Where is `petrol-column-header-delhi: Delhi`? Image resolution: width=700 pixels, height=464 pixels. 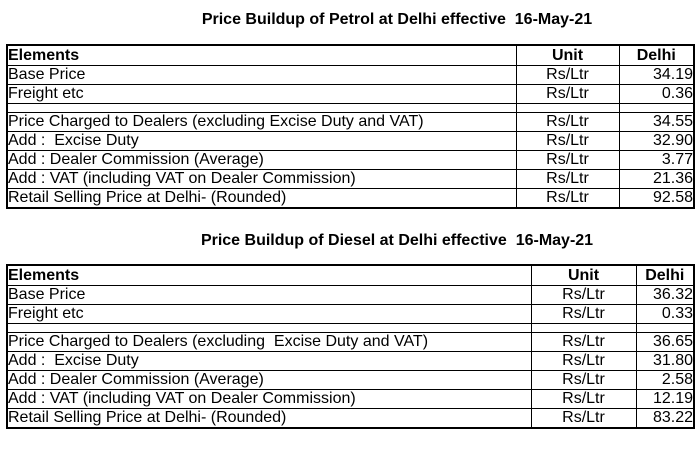 petrol-column-header-delhi: Delhi is located at coordinates (656, 55).